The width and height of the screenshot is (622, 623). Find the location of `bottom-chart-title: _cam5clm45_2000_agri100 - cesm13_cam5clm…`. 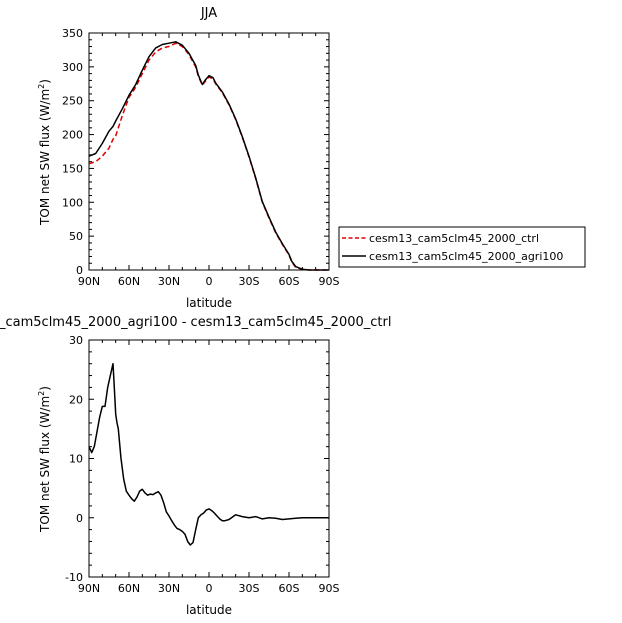

bottom-chart-title: _cam5clm45_2000_agri100 - cesm13_cam5clm… is located at coordinates (195, 322).